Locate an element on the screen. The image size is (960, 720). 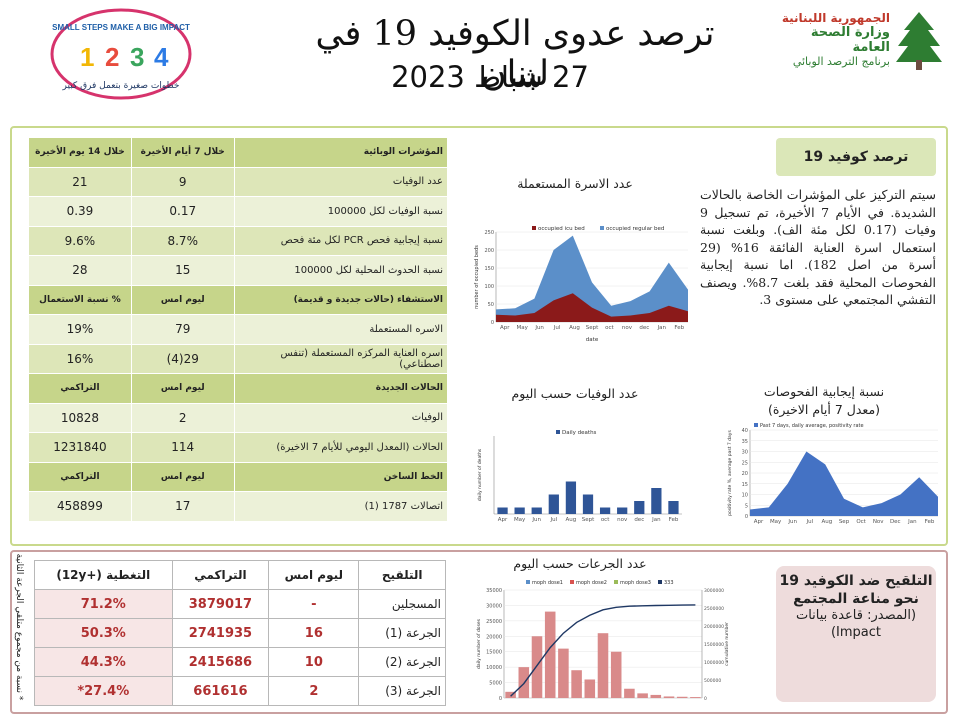
series-area-regular-bed is located at coordinates (592, 278).